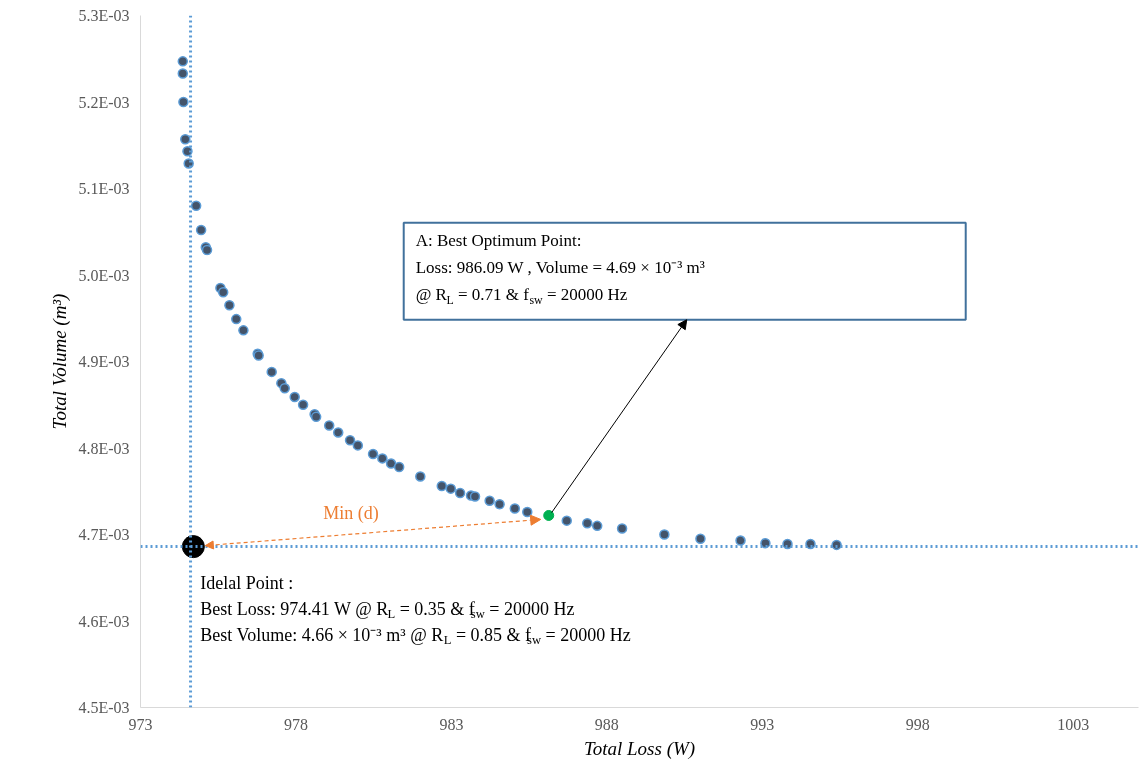  I want to click on y-tick-label: 5.1E-03, so click(104, 188).